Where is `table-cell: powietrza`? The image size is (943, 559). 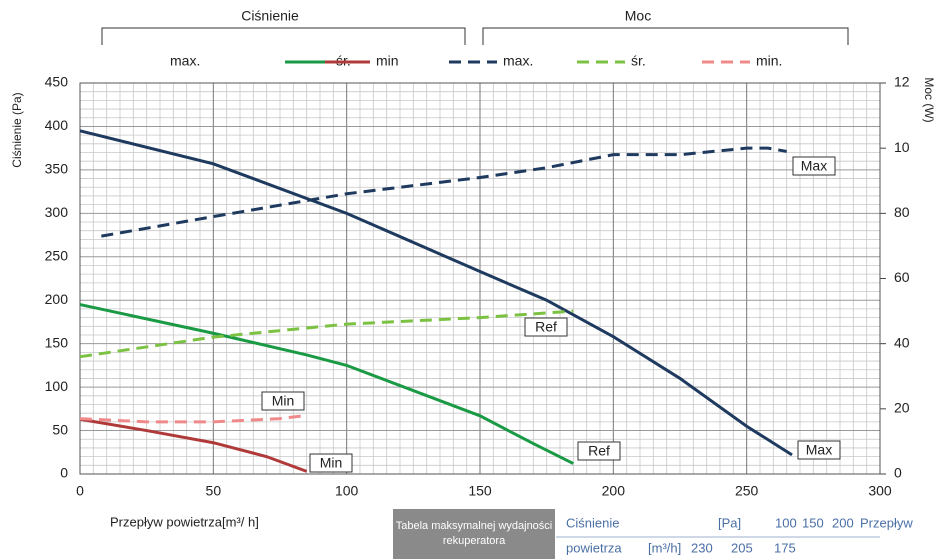 table-cell: powietrza is located at coordinates (594, 547).